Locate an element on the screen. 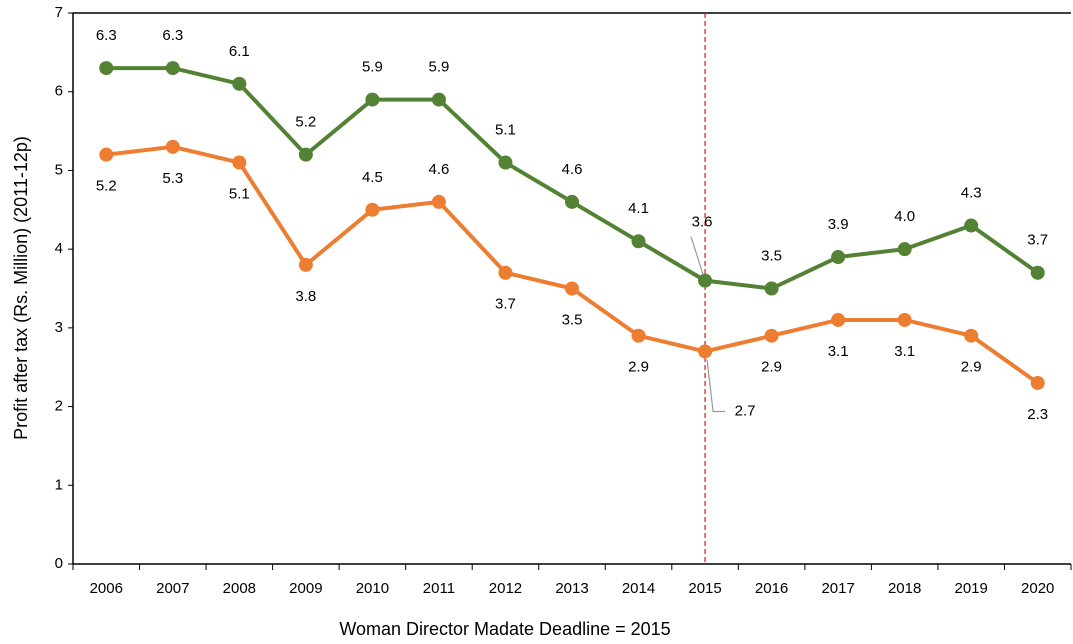 This screenshot has width=1073, height=644. data-label: 5.3 is located at coordinates (172, 178).